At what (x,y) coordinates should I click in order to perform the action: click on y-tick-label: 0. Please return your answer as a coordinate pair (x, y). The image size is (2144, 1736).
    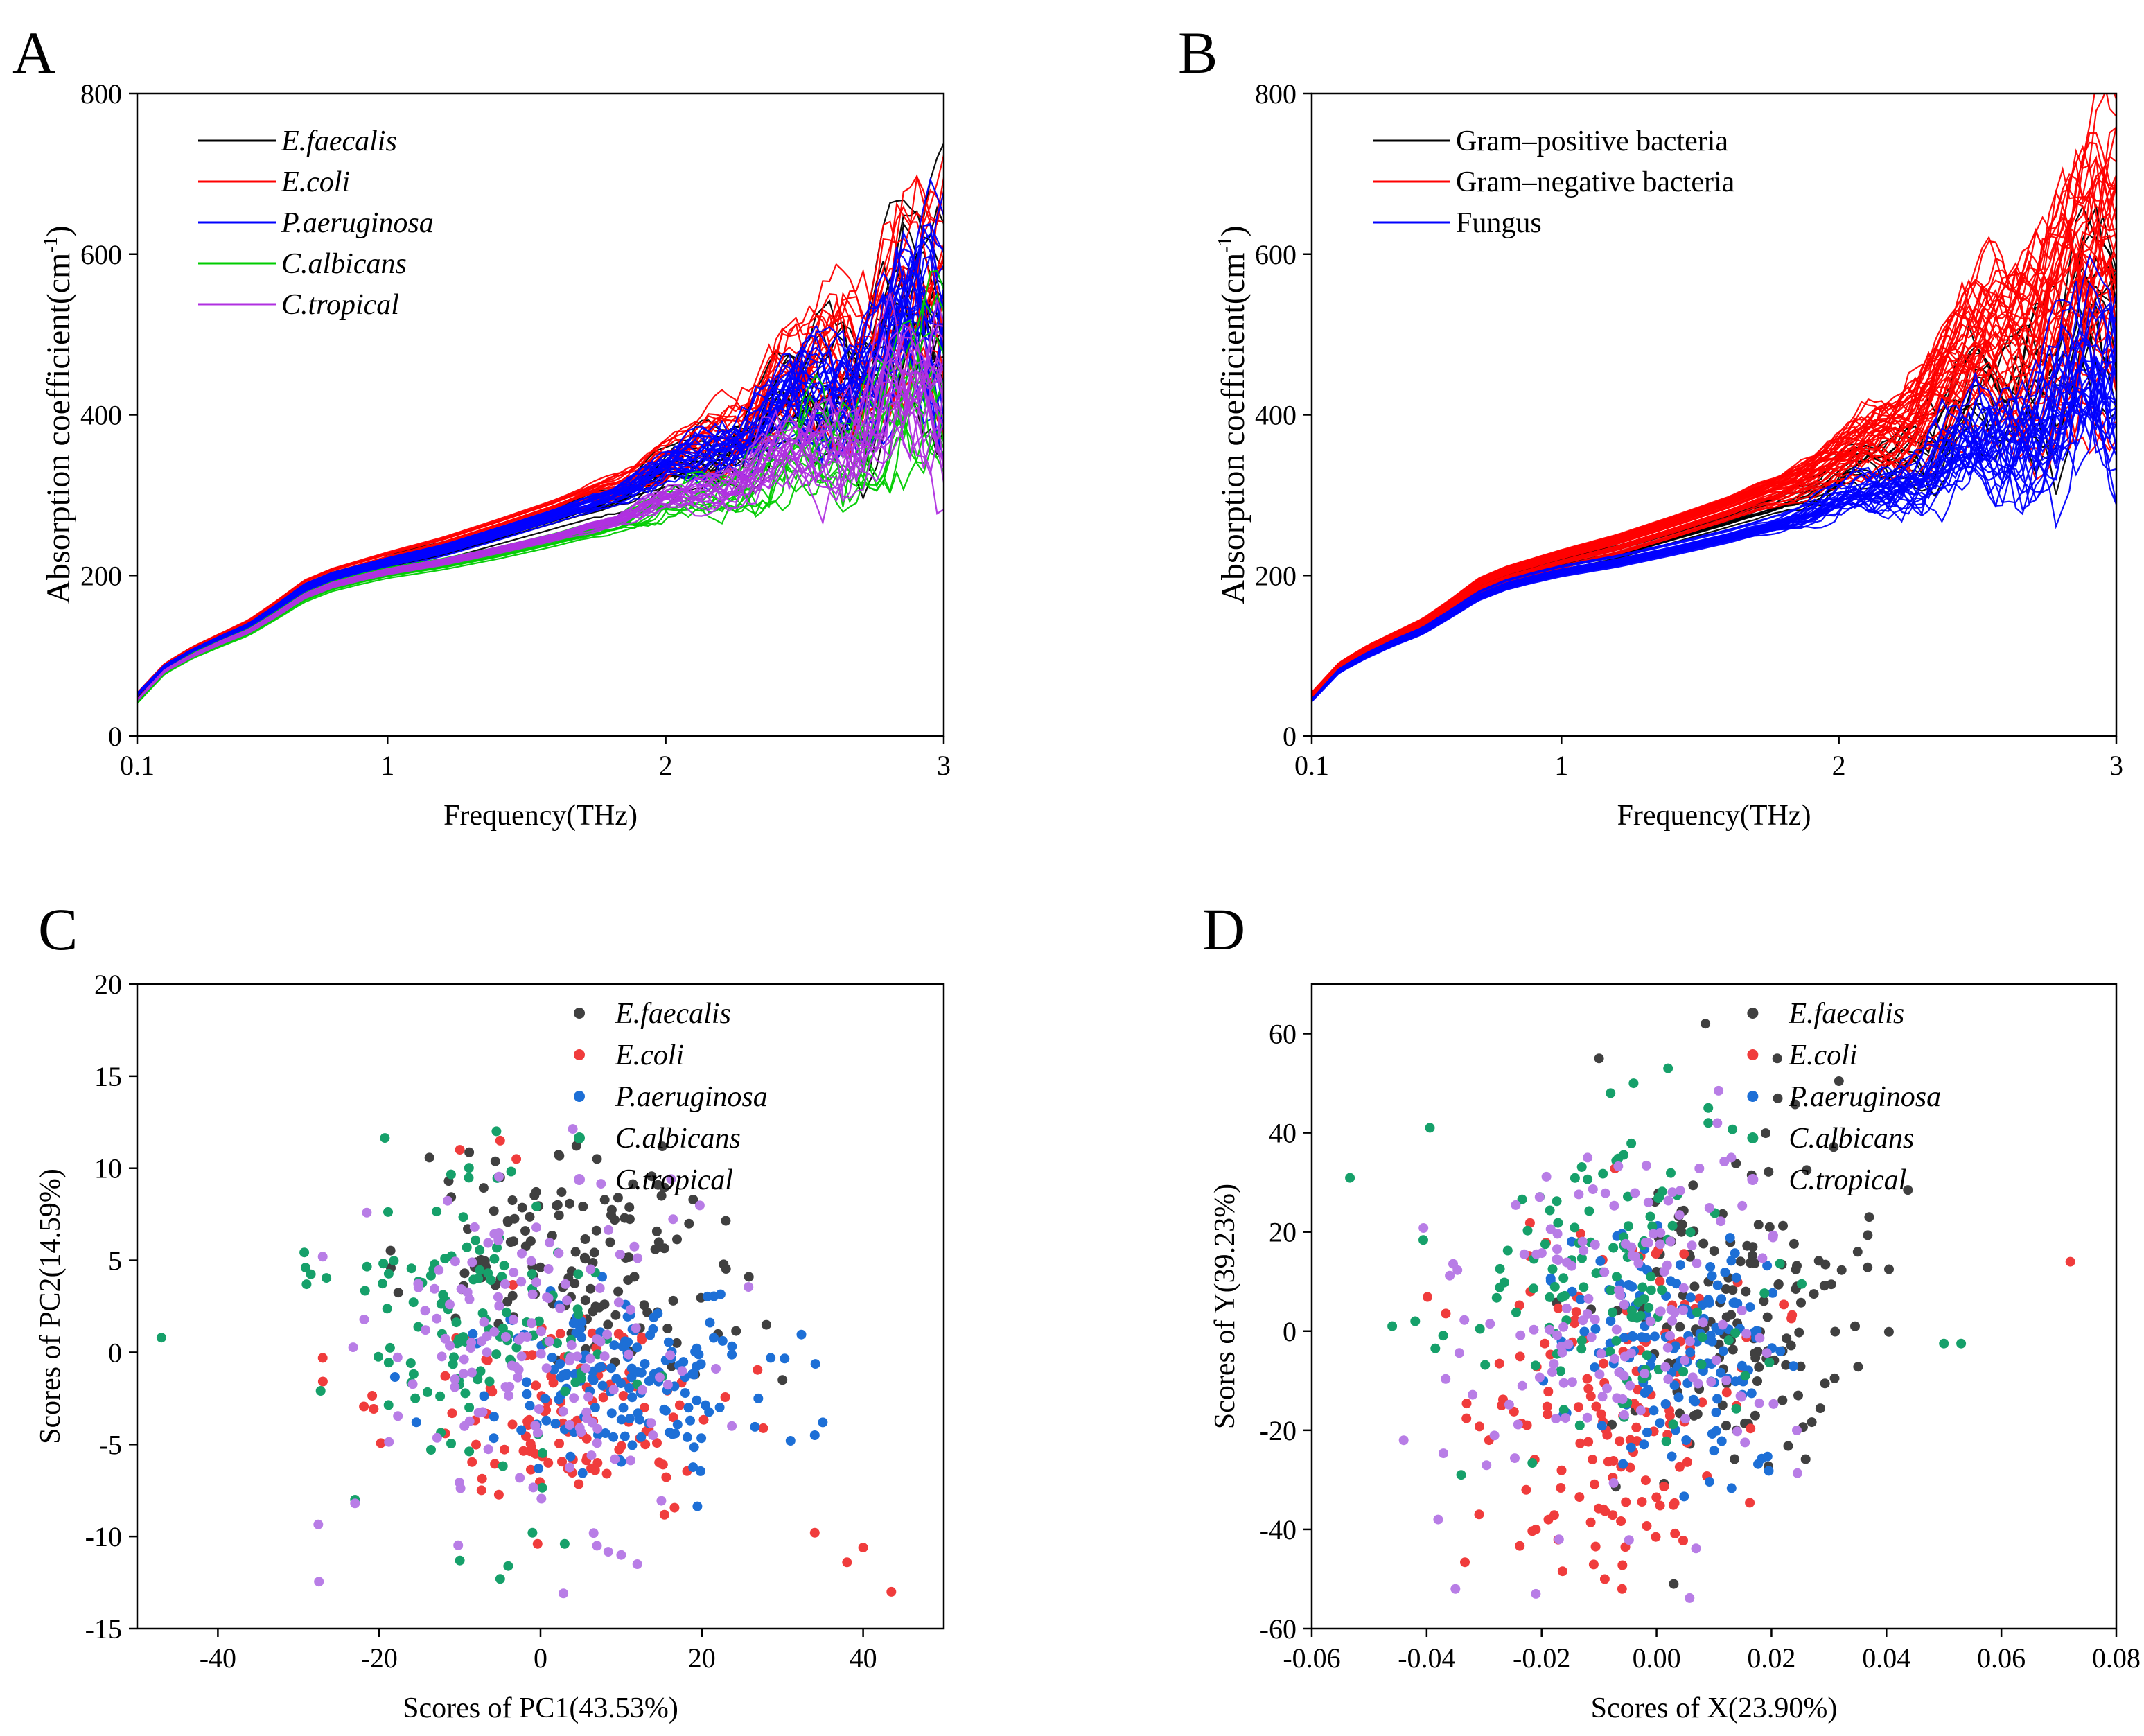
    Looking at the image, I should click on (1290, 737).